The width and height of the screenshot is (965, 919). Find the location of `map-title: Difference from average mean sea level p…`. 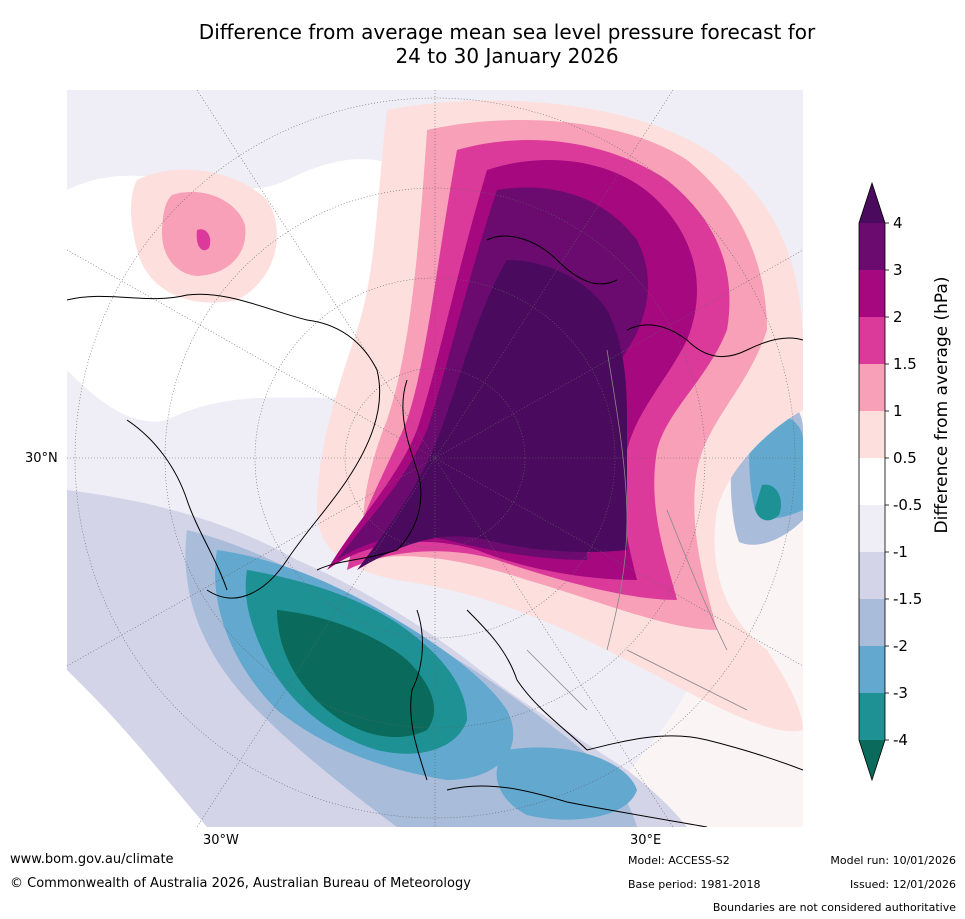

map-title: Difference from average mean sea level p… is located at coordinates (482, 44).